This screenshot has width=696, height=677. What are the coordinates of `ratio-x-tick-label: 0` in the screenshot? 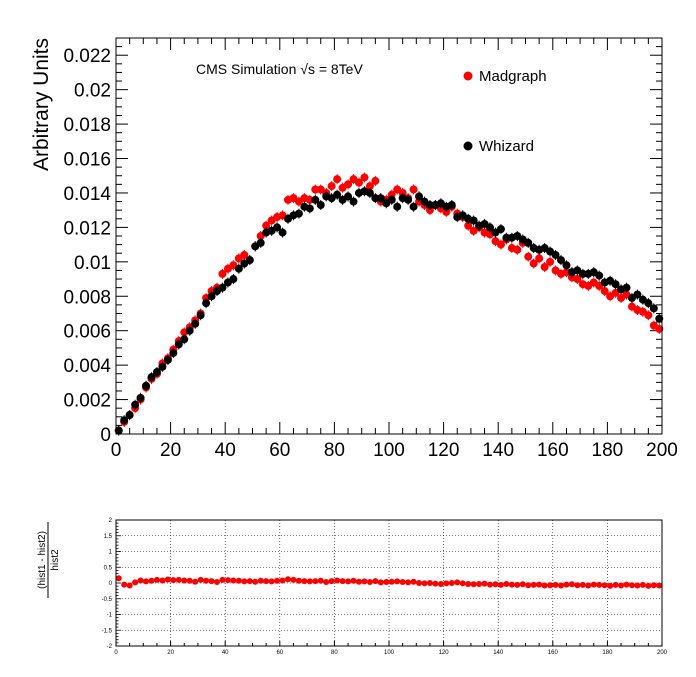 It's located at (116, 653).